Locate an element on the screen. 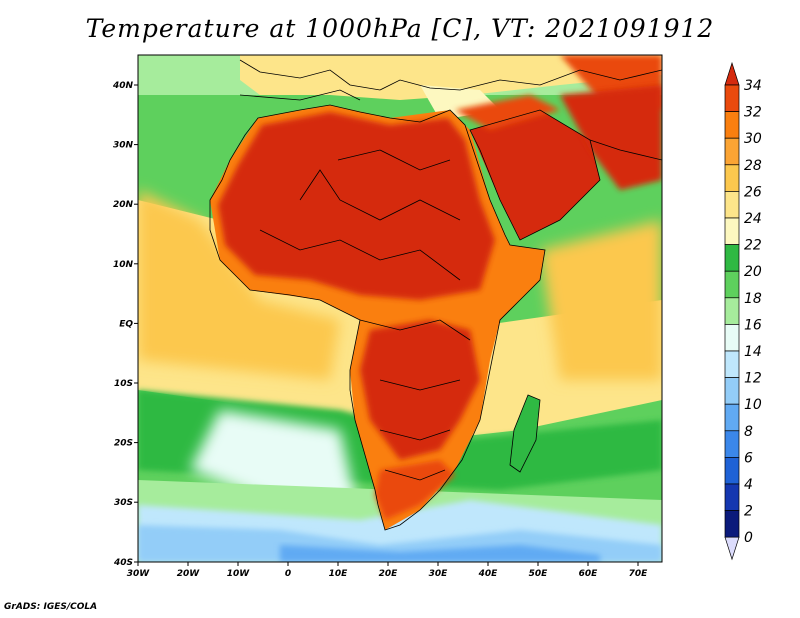 This screenshot has height=618, width=800. y-tick-label: 20N is located at coordinates (123, 205).